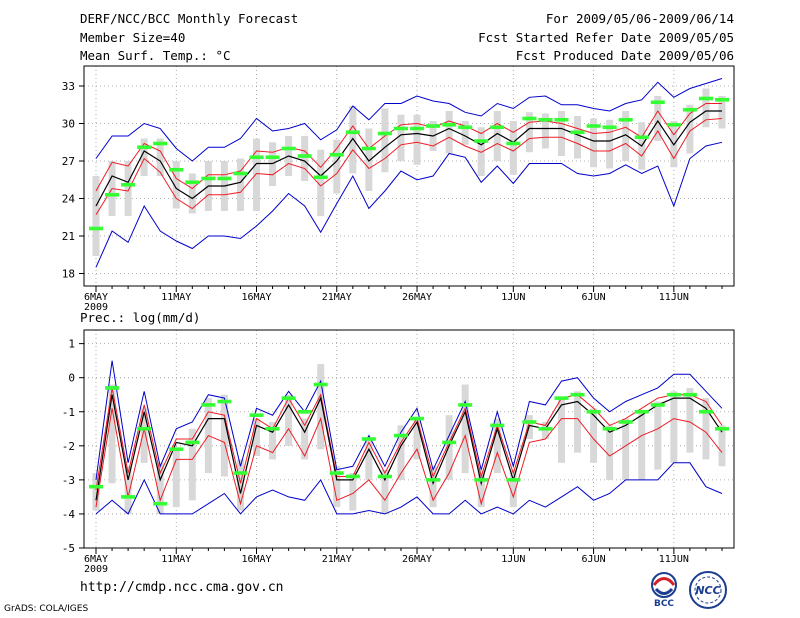 The width and height of the screenshot is (800, 618). Describe the element at coordinates (417, 297) in the screenshot. I see `temp-xtick-label: 26MAY` at that location.